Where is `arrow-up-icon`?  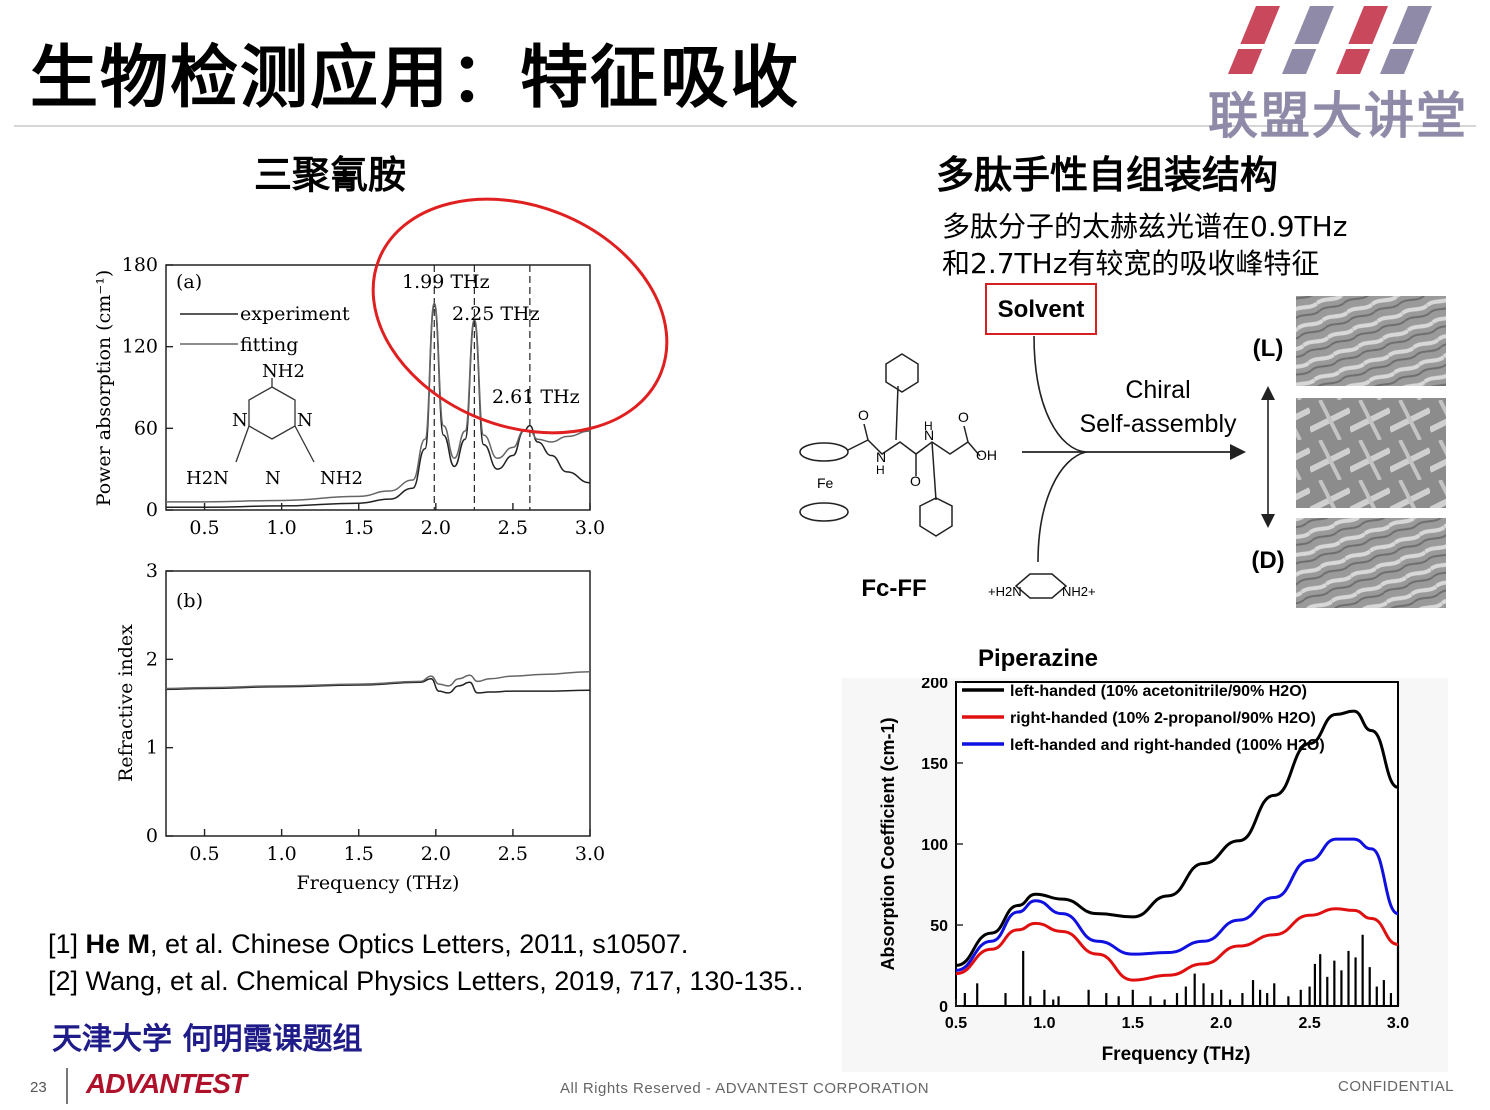 arrow-up-icon is located at coordinates (1268, 393).